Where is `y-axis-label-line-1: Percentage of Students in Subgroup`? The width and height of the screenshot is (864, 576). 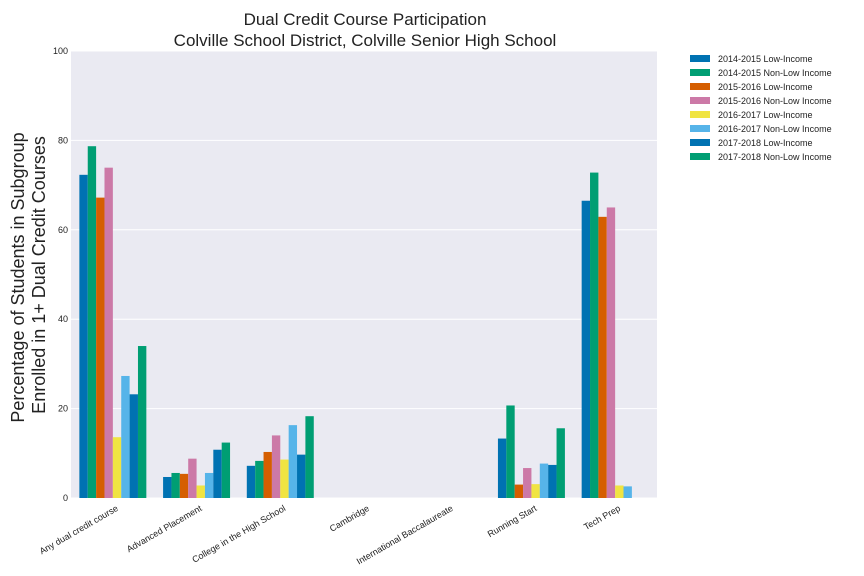
y-axis-label-line-1: Percentage of Students in Subgroup is located at coordinates (18, 277).